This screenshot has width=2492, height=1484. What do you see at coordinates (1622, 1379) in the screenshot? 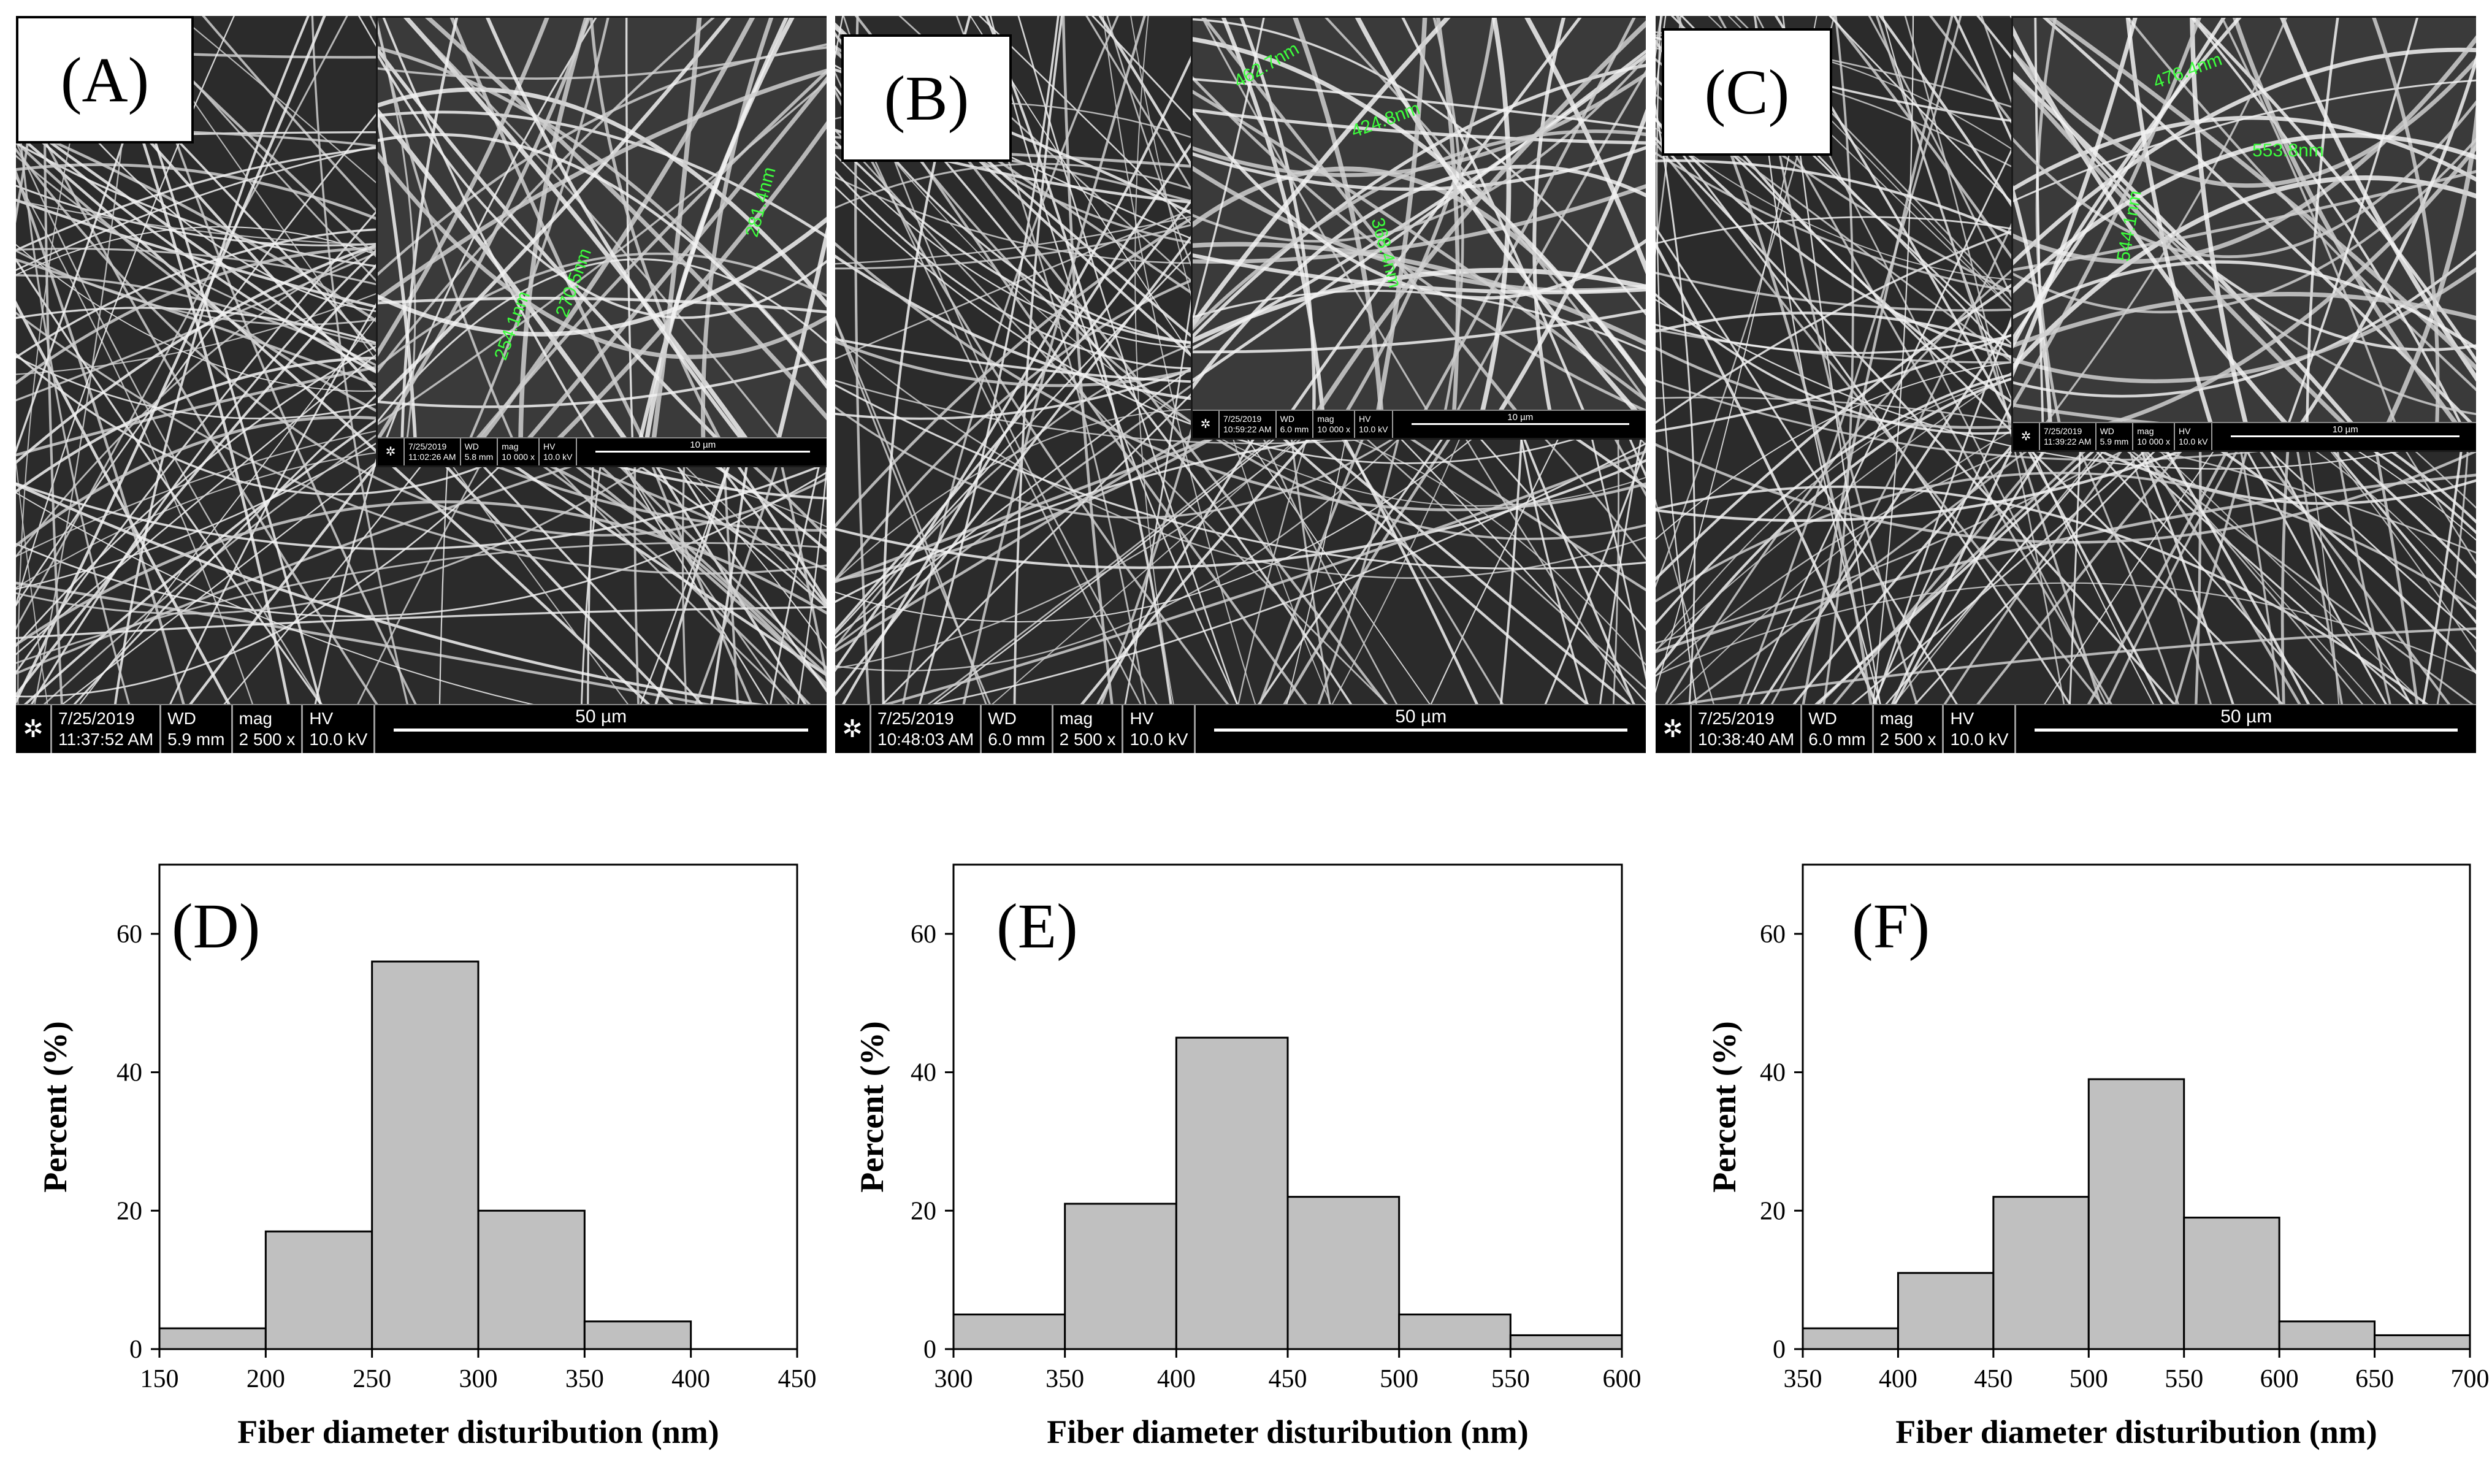
I see `x-tick-label: 600` at bounding box center [1622, 1379].